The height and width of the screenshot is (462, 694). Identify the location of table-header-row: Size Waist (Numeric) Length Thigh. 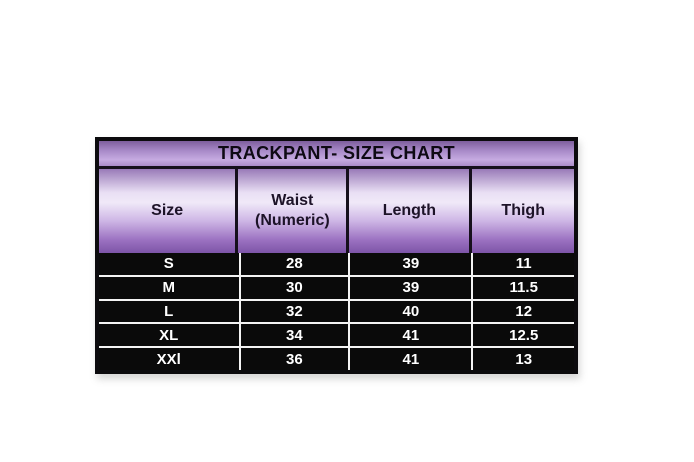
(336, 211).